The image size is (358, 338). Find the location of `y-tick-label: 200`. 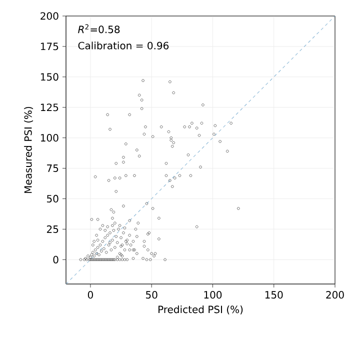

y-tick-label: 200 is located at coordinates (49, 16).